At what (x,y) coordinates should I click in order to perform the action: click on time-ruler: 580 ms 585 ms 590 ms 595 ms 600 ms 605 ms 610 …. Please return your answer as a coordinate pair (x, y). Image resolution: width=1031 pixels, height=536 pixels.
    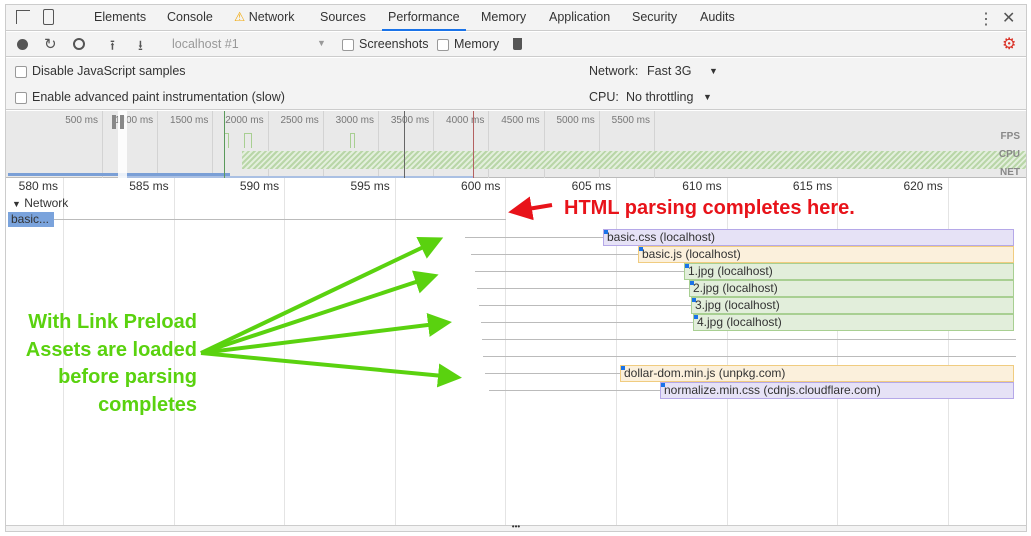
    Looking at the image, I should click on (516, 186).